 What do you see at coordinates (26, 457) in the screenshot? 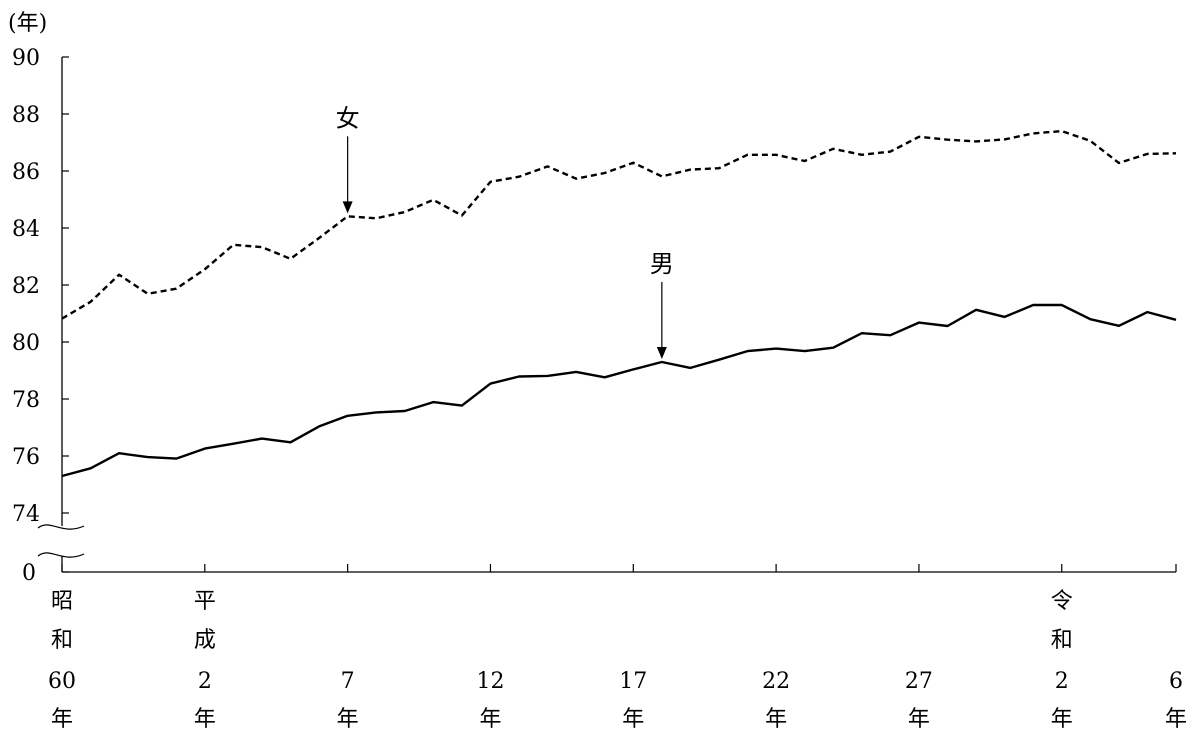
I see `y-tick-label: 76` at bounding box center [26, 457].